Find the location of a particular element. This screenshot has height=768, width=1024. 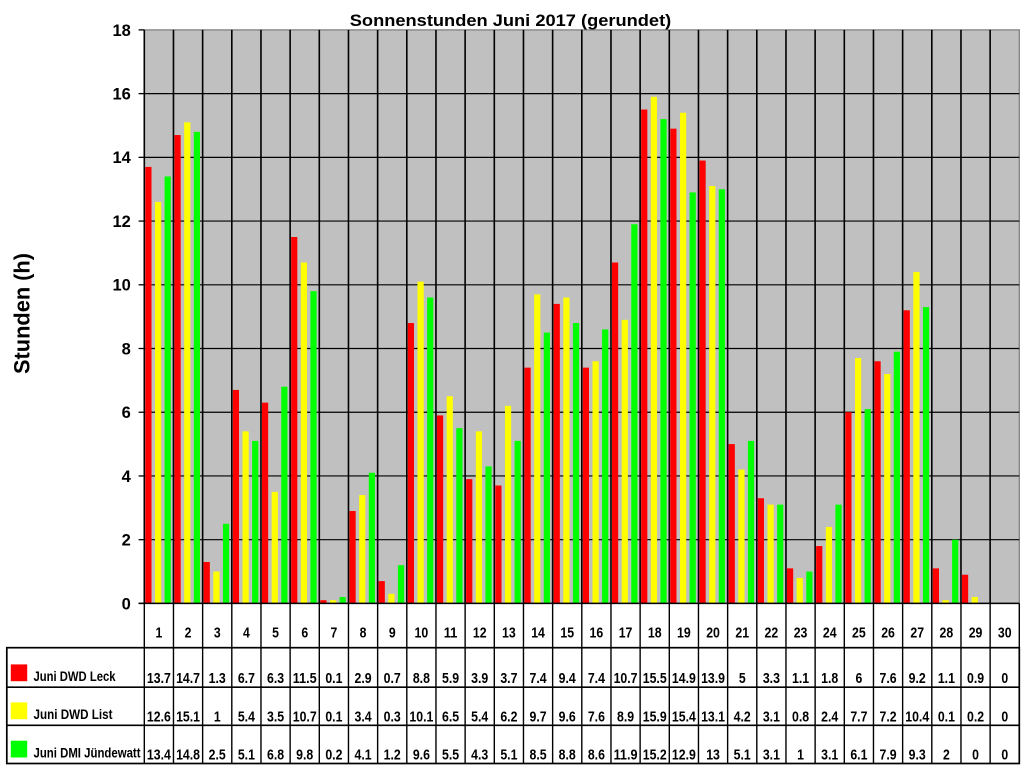

svg-text: 15.4 is located at coordinates (684, 716).